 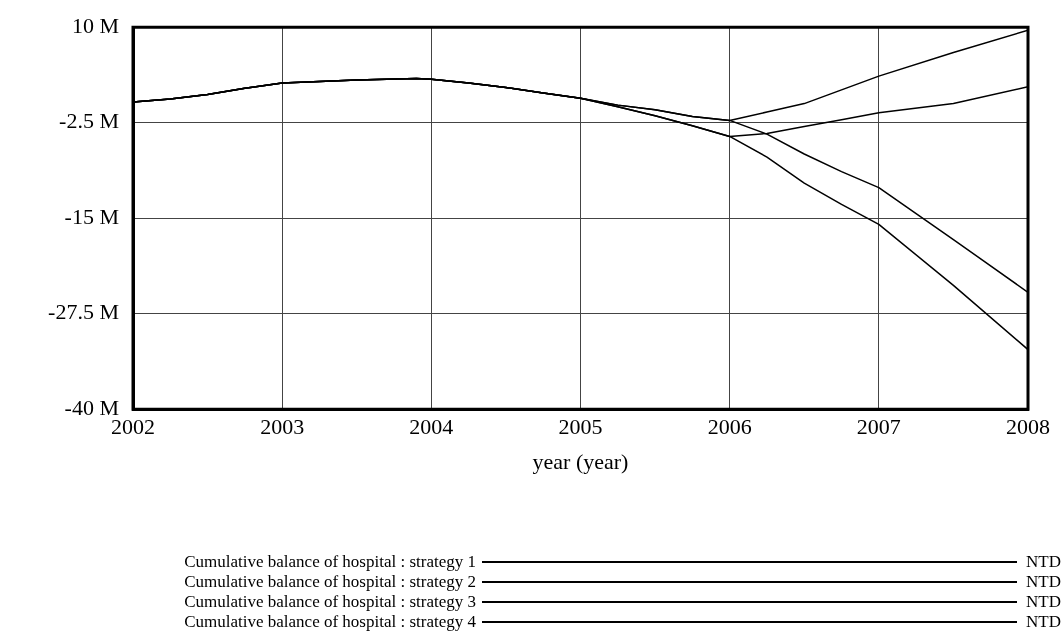 I want to click on y-tick-label: 10 M, so click(x=95, y=25).